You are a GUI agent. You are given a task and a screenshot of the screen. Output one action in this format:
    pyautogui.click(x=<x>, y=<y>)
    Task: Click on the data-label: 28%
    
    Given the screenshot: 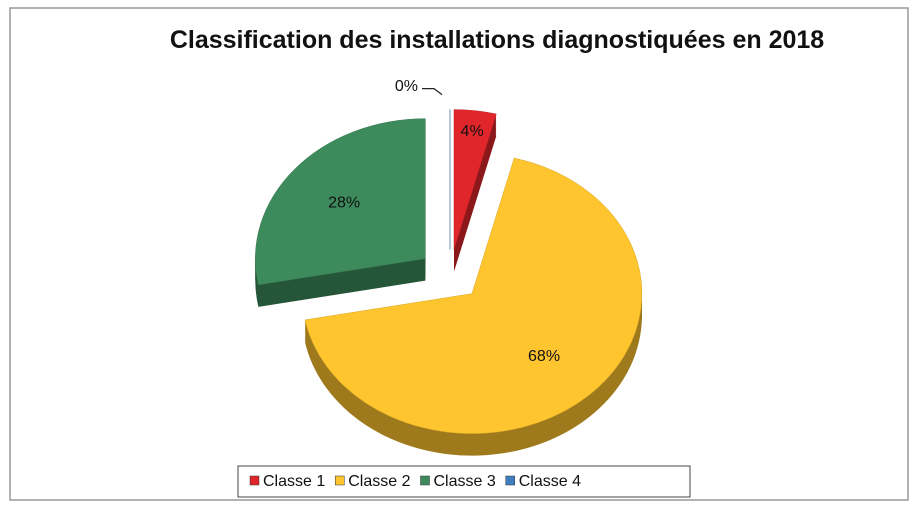 What is the action you would take?
    pyautogui.click(x=344, y=203)
    